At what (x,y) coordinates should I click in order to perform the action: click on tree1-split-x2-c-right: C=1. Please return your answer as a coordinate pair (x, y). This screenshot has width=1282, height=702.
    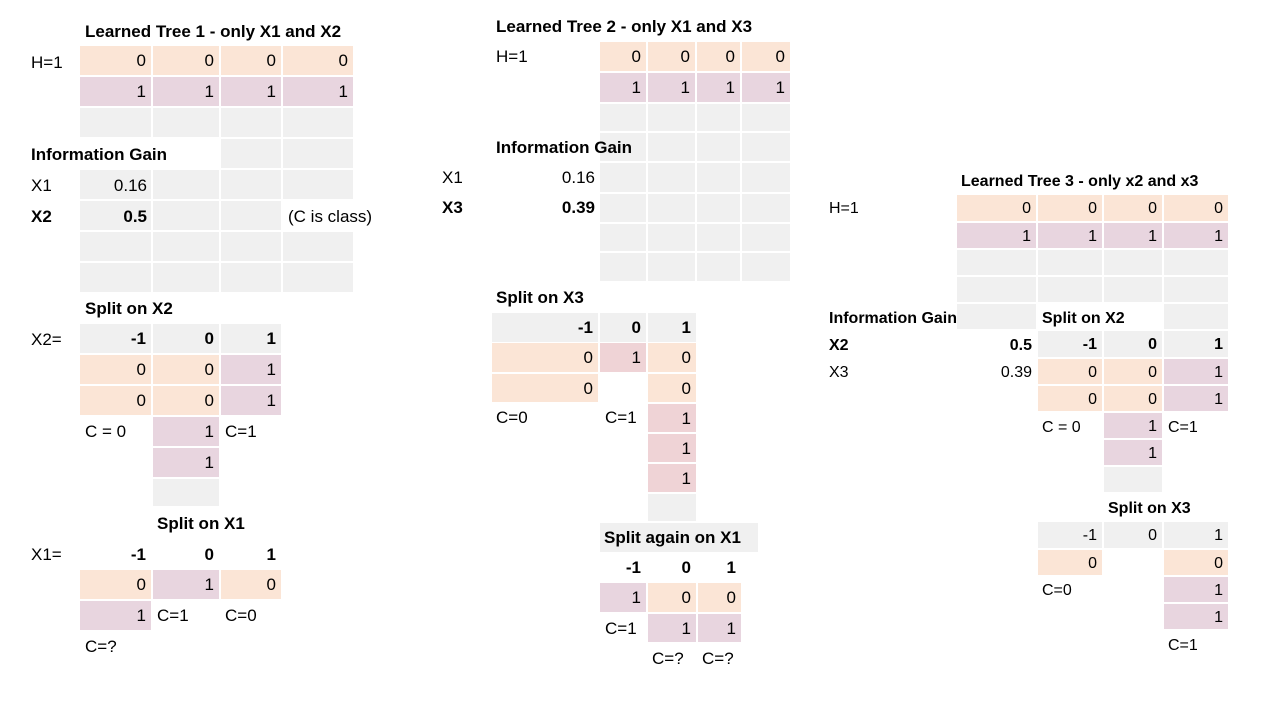
    Looking at the image, I should click on (241, 431).